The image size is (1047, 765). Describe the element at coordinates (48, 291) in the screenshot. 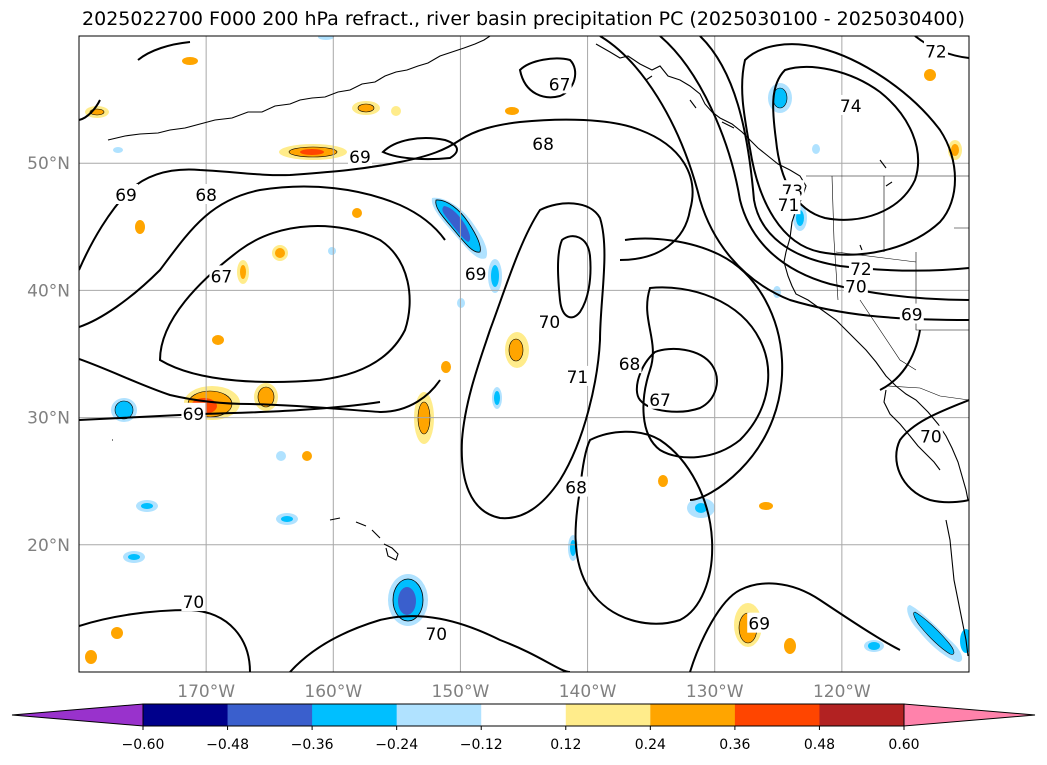

I see `lat-tick-label: 40°N` at that location.